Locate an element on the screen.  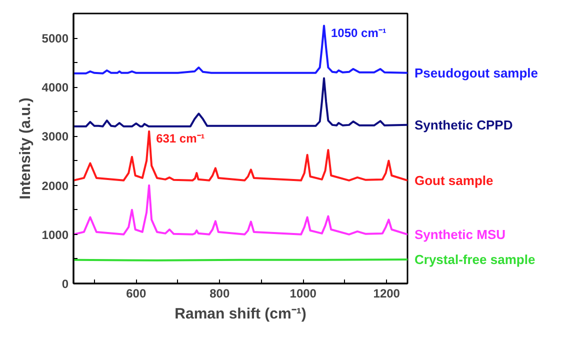
x-tick-label: 800 is located at coordinates (220, 293).